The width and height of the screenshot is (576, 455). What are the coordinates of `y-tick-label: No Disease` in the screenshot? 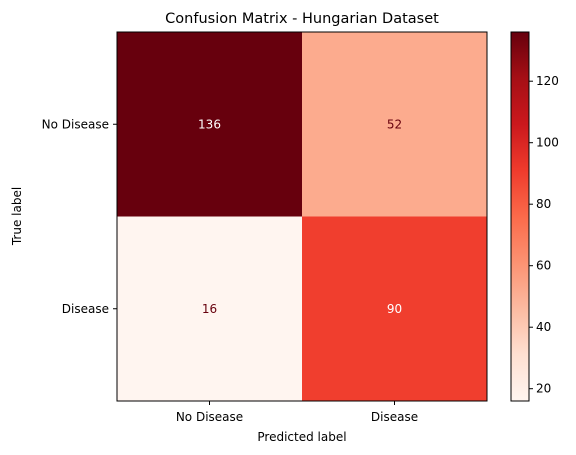 It's located at (75, 124).